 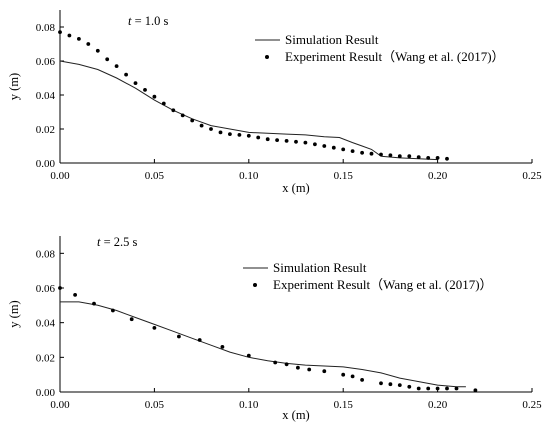 I want to click on legend-label: Simulation Result, so click(x=332, y=39).